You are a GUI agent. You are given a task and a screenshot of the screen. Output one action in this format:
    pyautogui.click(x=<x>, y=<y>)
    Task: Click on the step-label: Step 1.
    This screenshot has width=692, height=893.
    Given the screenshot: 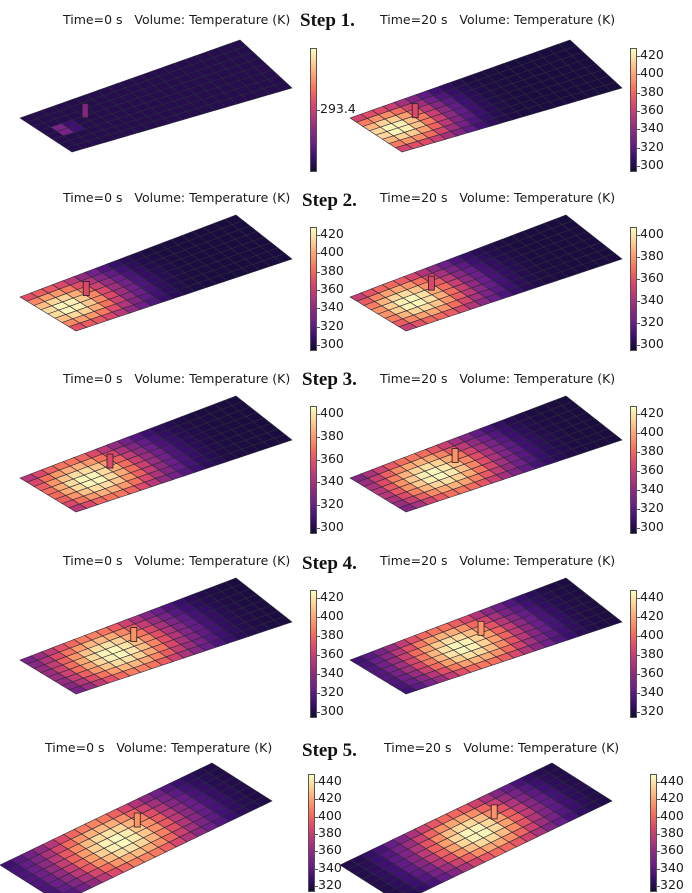 What is the action you would take?
    pyautogui.click(x=327, y=20)
    